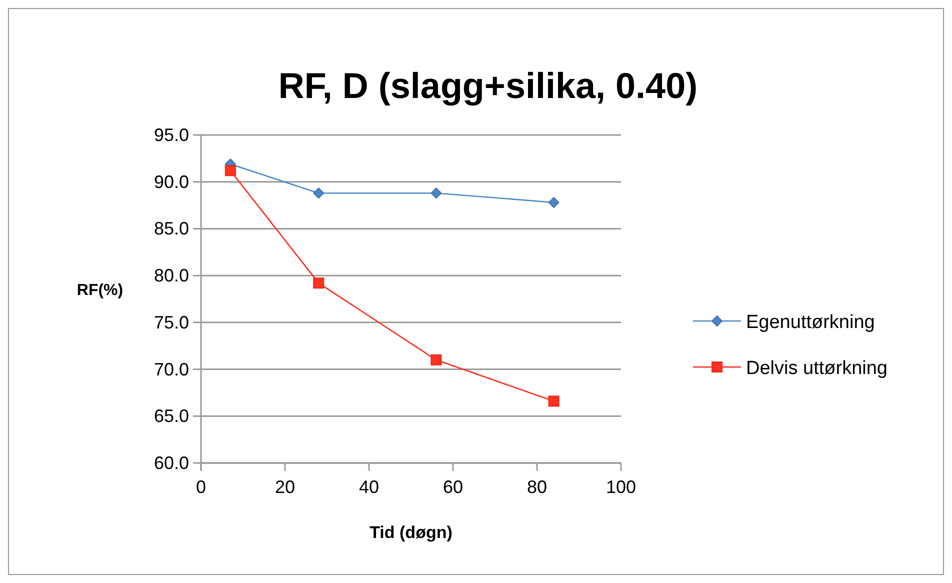 This screenshot has height=583, width=952. What do you see at coordinates (100, 290) in the screenshot?
I see `y-axis-title: RF(%)` at bounding box center [100, 290].